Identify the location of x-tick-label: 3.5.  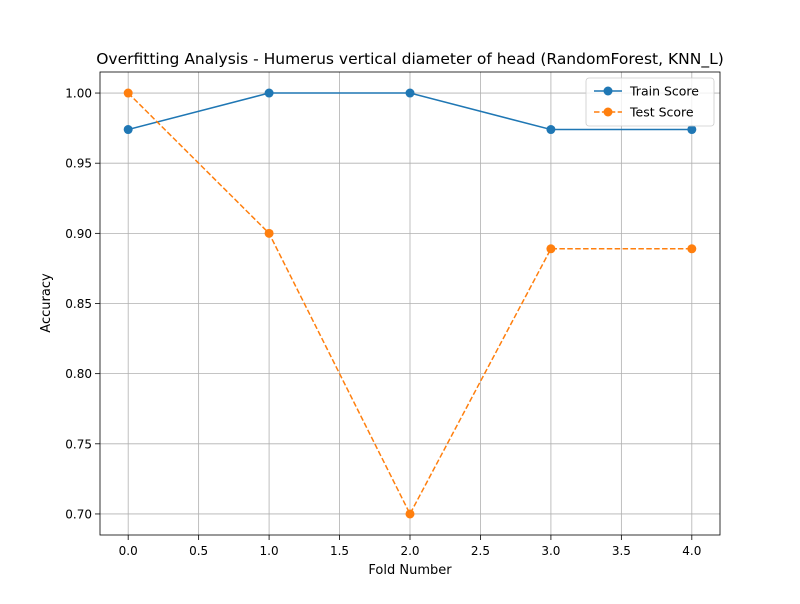
(621, 551).